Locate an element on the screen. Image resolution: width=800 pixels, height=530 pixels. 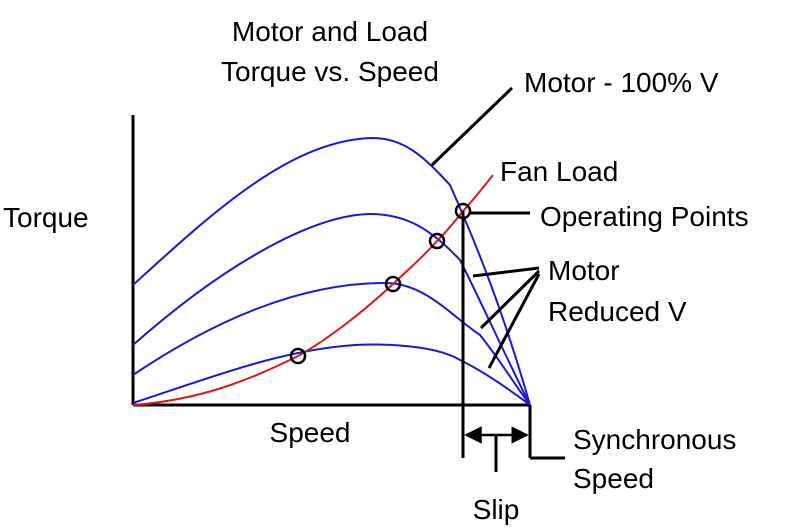
motor-full-leader is located at coordinates (472, 126).